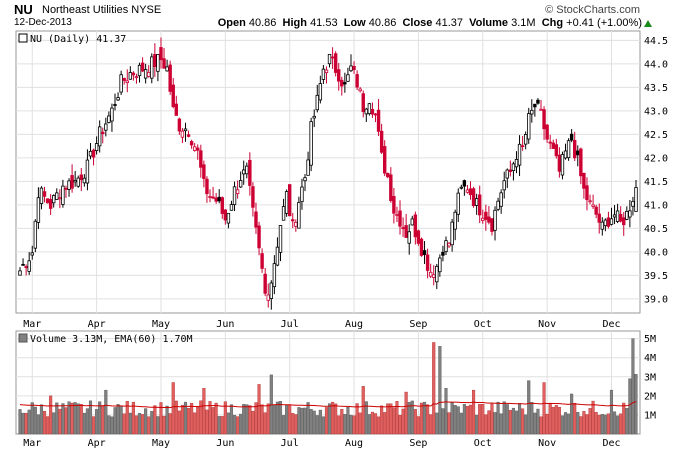  Describe the element at coordinates (290, 443) in the screenshot. I see `month-tick-label: Jul` at that location.